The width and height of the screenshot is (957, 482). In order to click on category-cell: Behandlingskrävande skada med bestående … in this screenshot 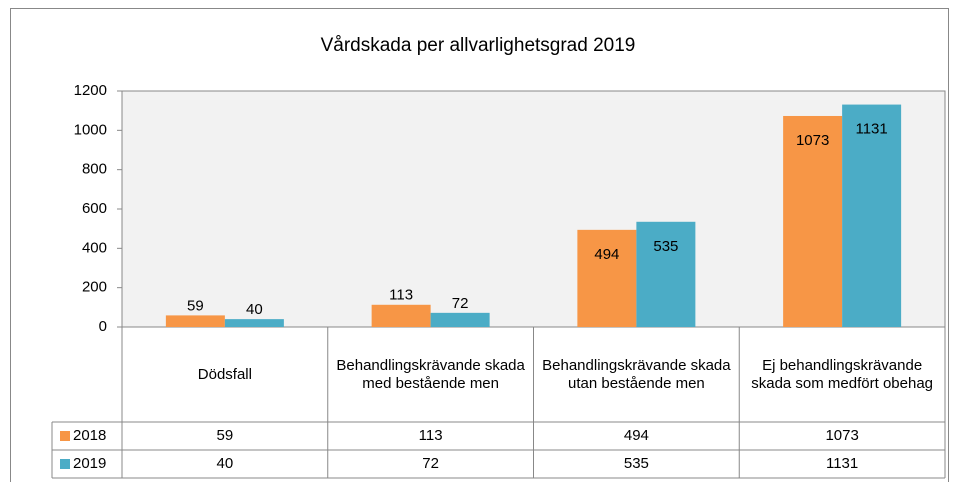, I will do `click(430, 374)`.